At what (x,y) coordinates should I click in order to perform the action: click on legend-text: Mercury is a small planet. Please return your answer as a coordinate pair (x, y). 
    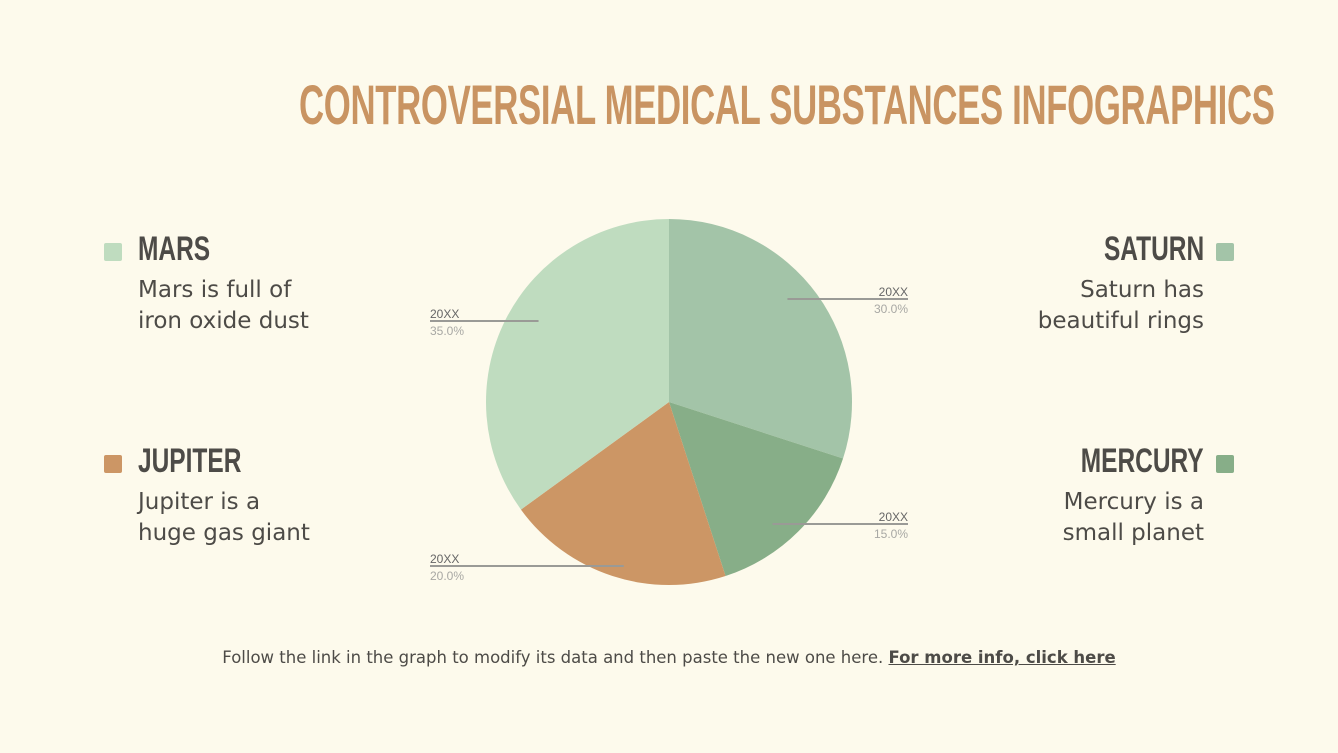
    Looking at the image, I should click on (1133, 517).